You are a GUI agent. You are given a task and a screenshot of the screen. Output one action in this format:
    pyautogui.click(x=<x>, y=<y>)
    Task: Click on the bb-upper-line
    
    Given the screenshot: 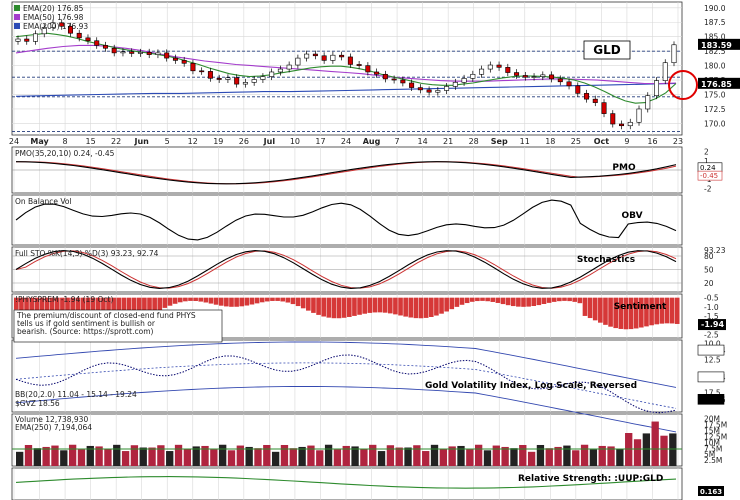 What is the action you would take?
    pyautogui.click(x=346, y=364)
    